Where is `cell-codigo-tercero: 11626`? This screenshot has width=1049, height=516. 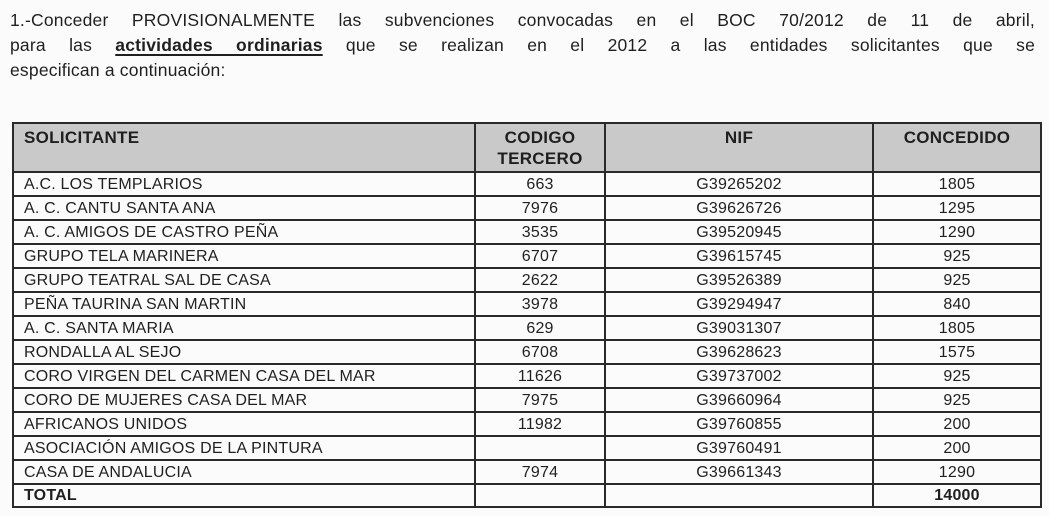
cell-codigo-tercero: 11626 is located at coordinates (540, 376).